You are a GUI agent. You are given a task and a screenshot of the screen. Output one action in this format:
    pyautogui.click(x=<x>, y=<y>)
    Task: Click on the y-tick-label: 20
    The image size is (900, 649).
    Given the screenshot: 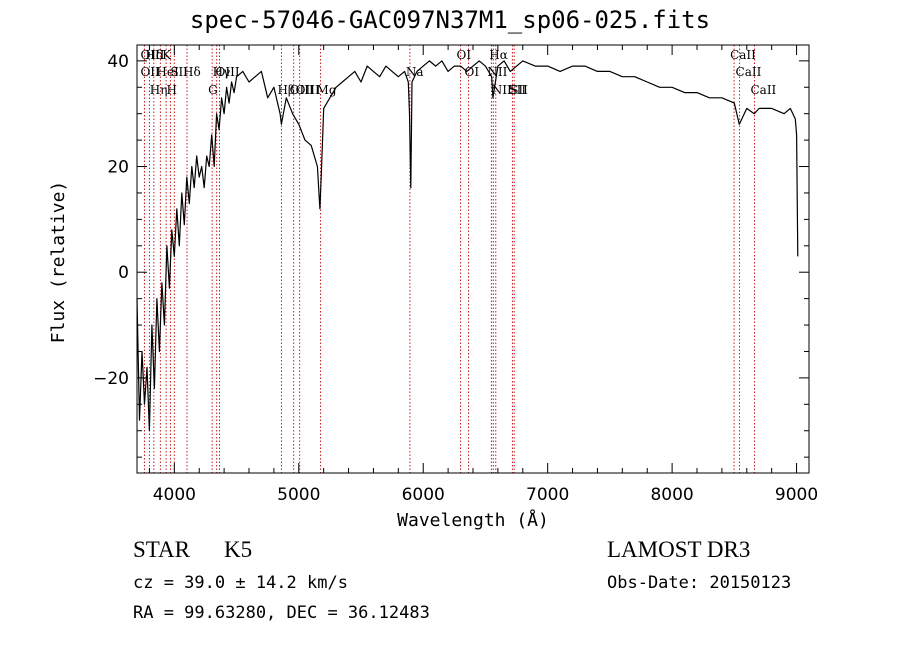 What is the action you would take?
    pyautogui.click(x=118, y=168)
    